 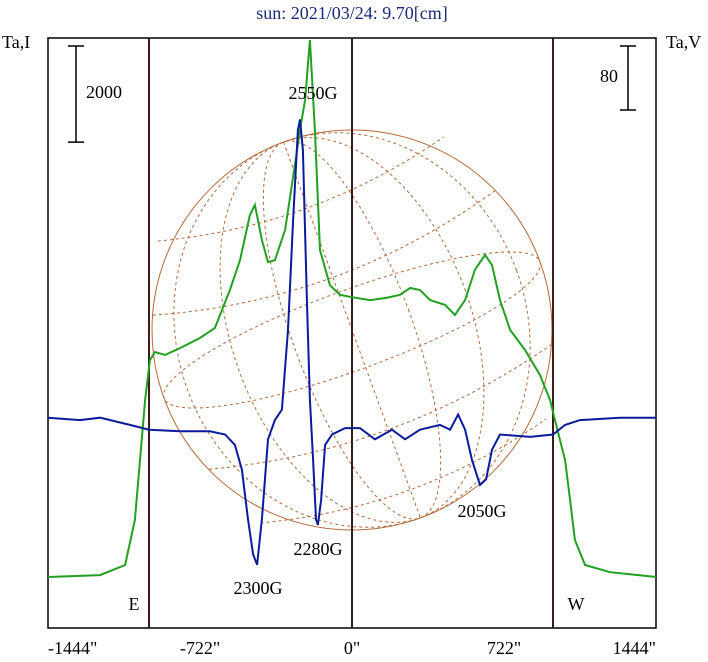 What do you see at coordinates (104, 92) in the screenshot?
I see `scale-bar-label: 2000` at bounding box center [104, 92].